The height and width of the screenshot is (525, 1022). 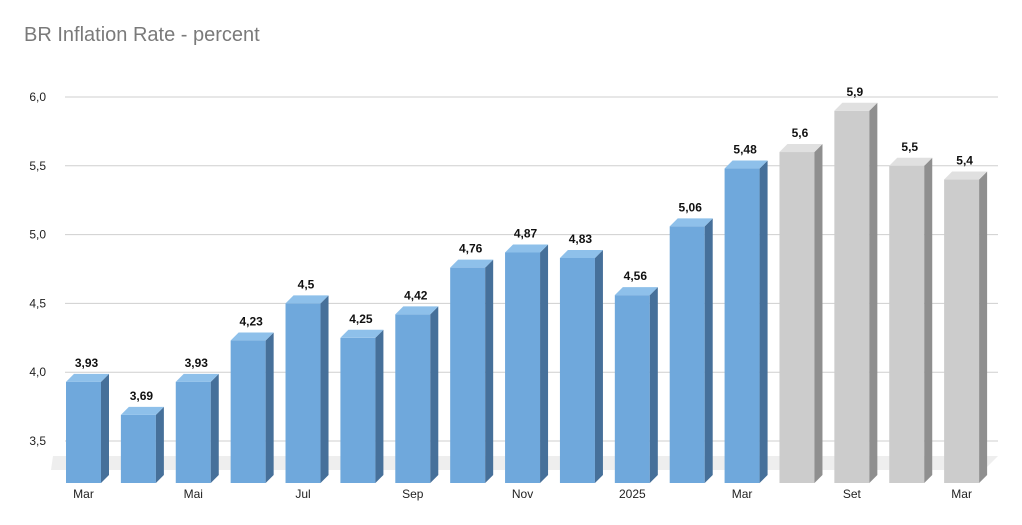 What do you see at coordinates (37, 166) in the screenshot?
I see `y-tick-label: 5,5` at bounding box center [37, 166].